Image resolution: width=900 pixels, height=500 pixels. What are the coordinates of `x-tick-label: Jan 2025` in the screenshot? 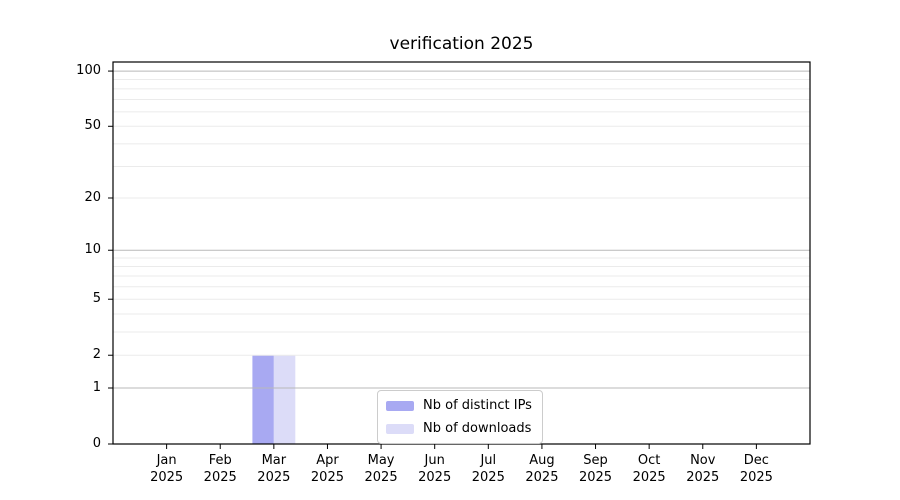 It's located at (167, 469).